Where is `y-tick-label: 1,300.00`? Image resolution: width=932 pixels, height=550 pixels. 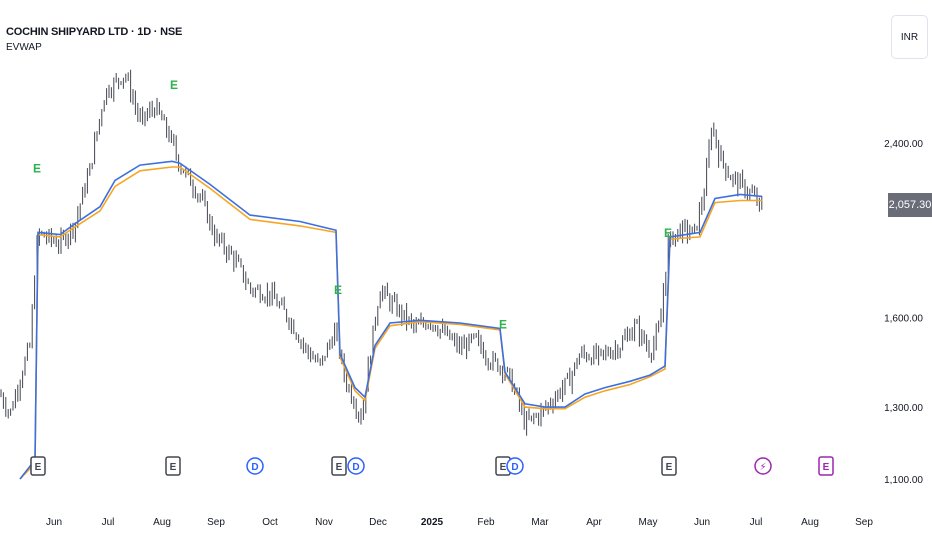 y-tick-label: 1,300.00 is located at coordinates (903, 408).